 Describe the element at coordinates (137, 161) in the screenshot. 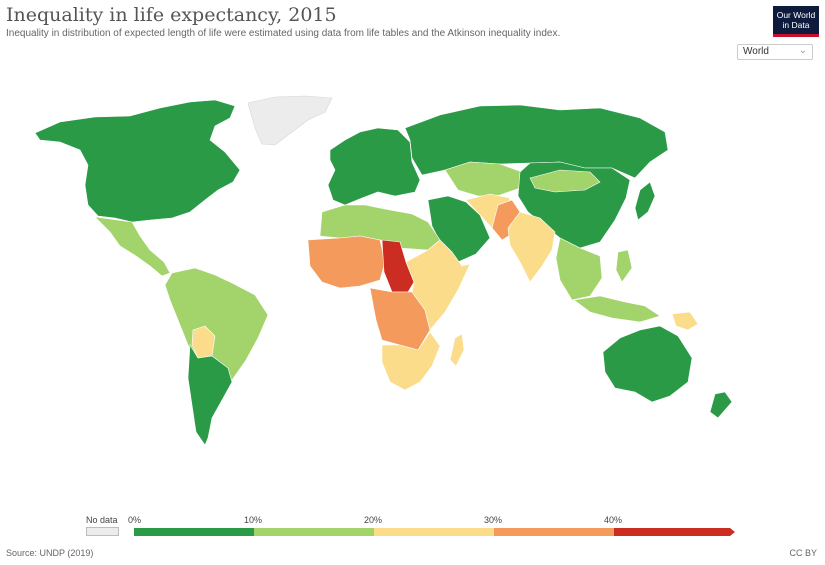

I see `region-north-america` at that location.